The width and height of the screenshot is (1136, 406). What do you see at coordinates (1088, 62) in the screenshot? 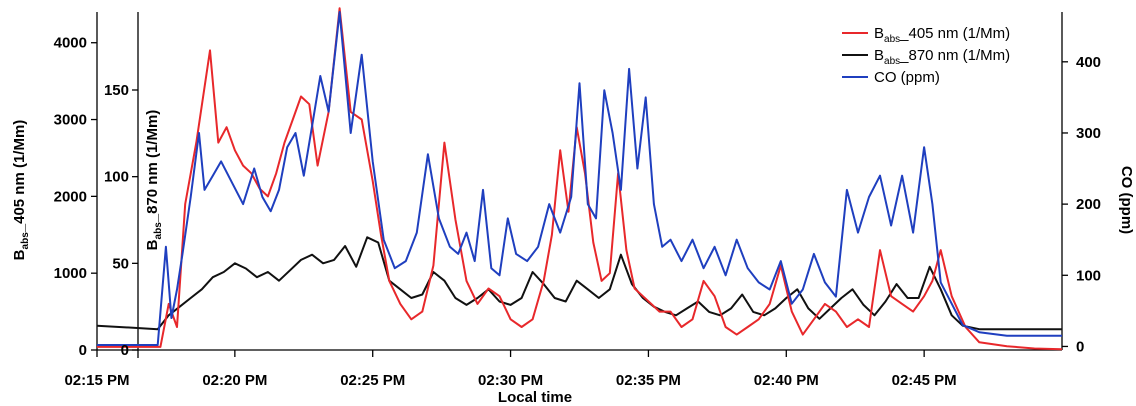
I see `right-tick-label: 400` at bounding box center [1088, 62].